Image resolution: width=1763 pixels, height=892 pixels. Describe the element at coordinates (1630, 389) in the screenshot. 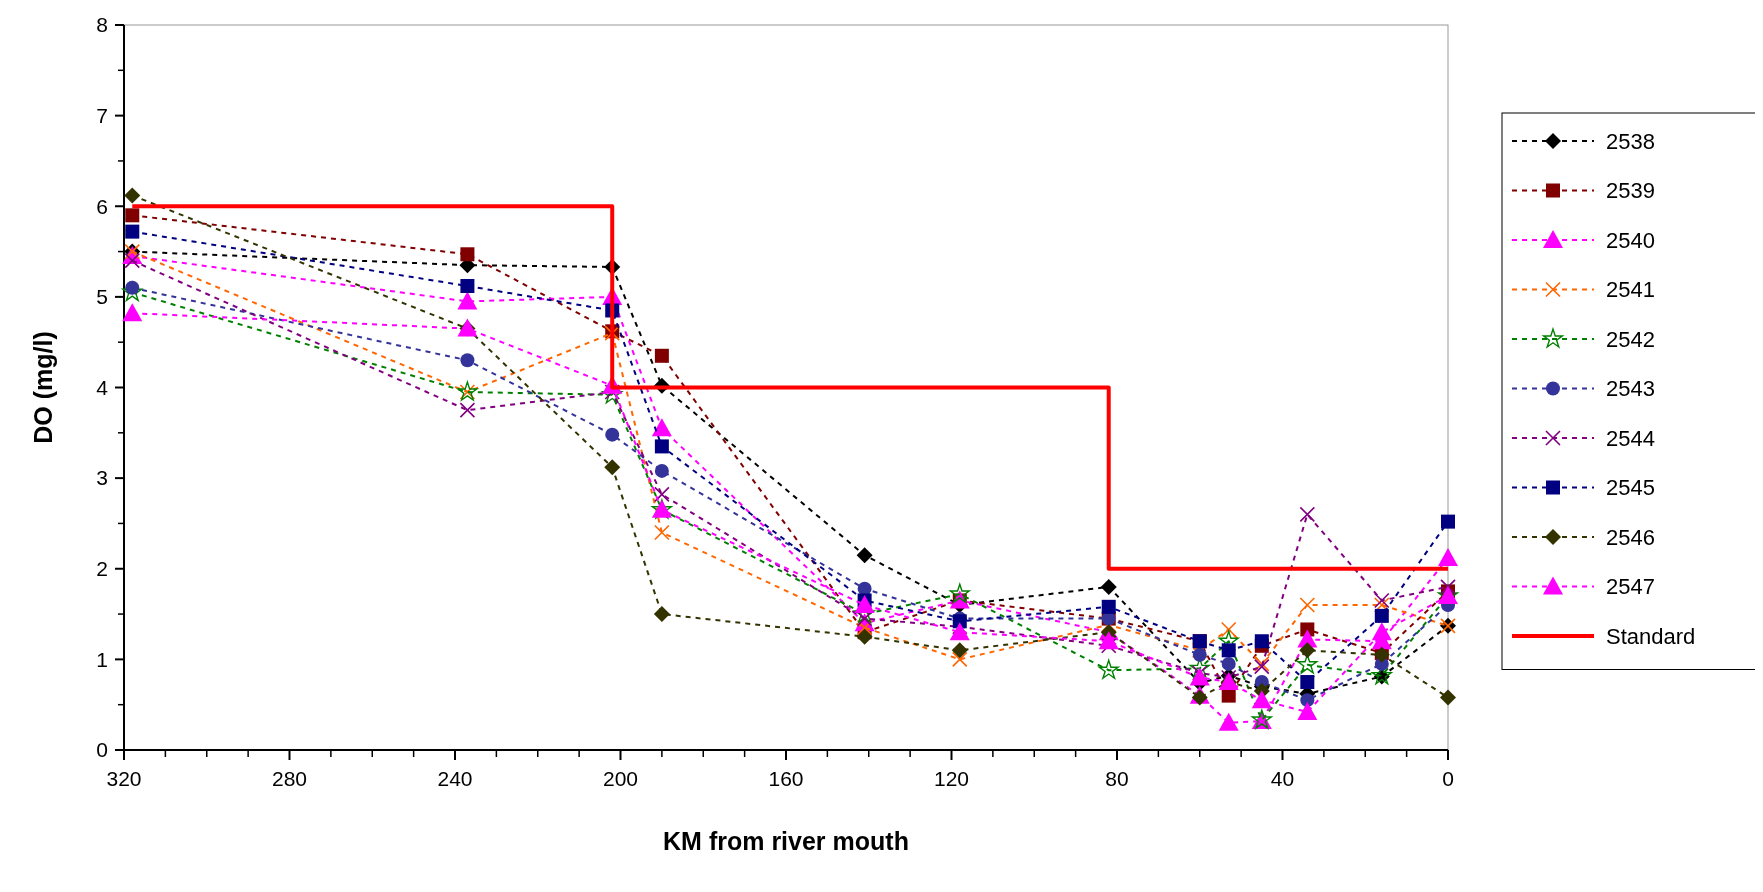

I see `legend-label: 2543` at that location.